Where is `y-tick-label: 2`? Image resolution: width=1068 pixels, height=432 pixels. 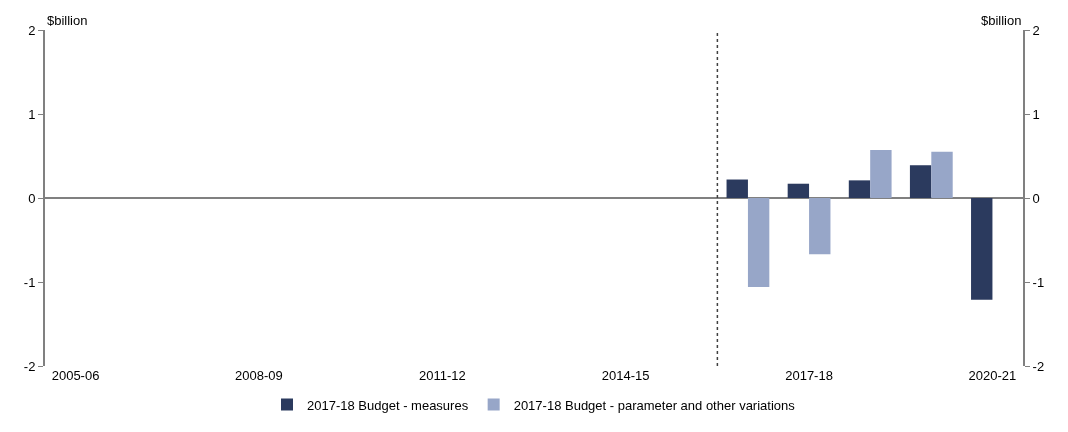 y-tick-label: 2 is located at coordinates (32, 30).